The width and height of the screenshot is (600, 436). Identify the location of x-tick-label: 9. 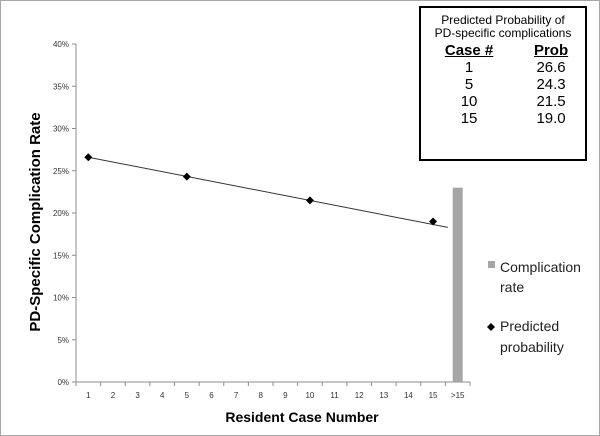
(285, 395).